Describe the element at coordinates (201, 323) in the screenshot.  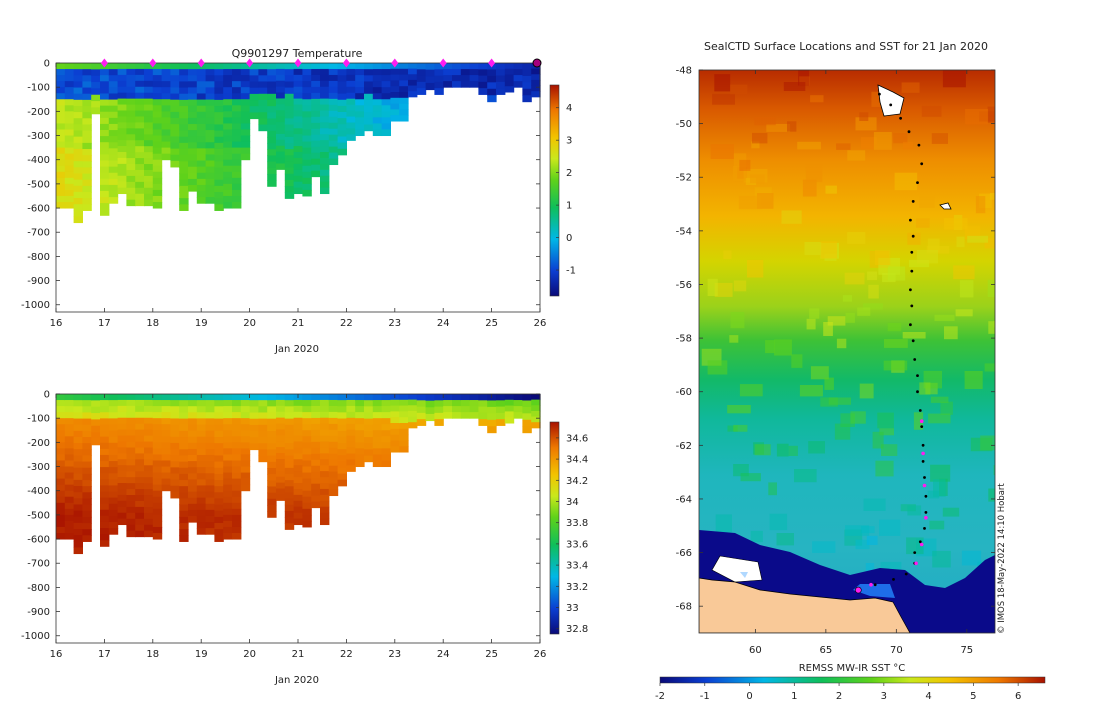
I see `x-tick-label: 19` at that location.